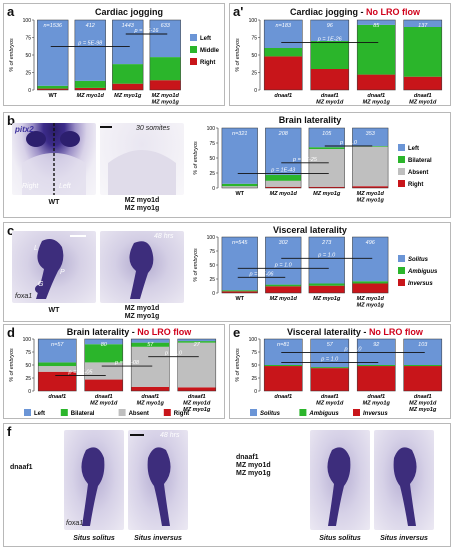 The image size is (454, 550). What do you see at coordinates (310, 120) in the screenshot?
I see `chart-title-b: Brain laterality` at bounding box center [310, 120].